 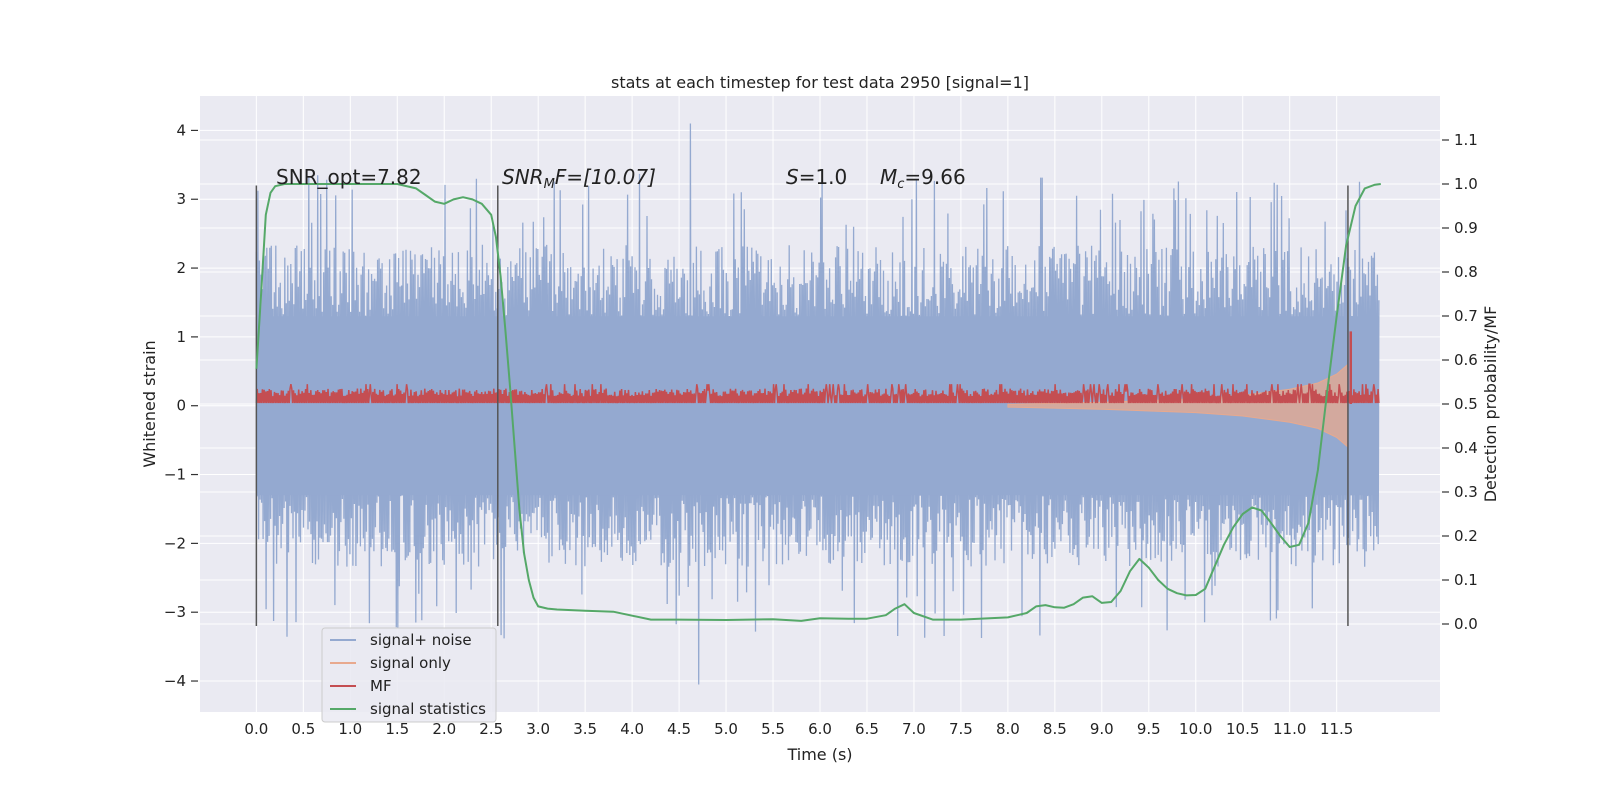 What do you see at coordinates (632, 729) in the screenshot?
I see `x-tick-label: 4.0` at bounding box center [632, 729].